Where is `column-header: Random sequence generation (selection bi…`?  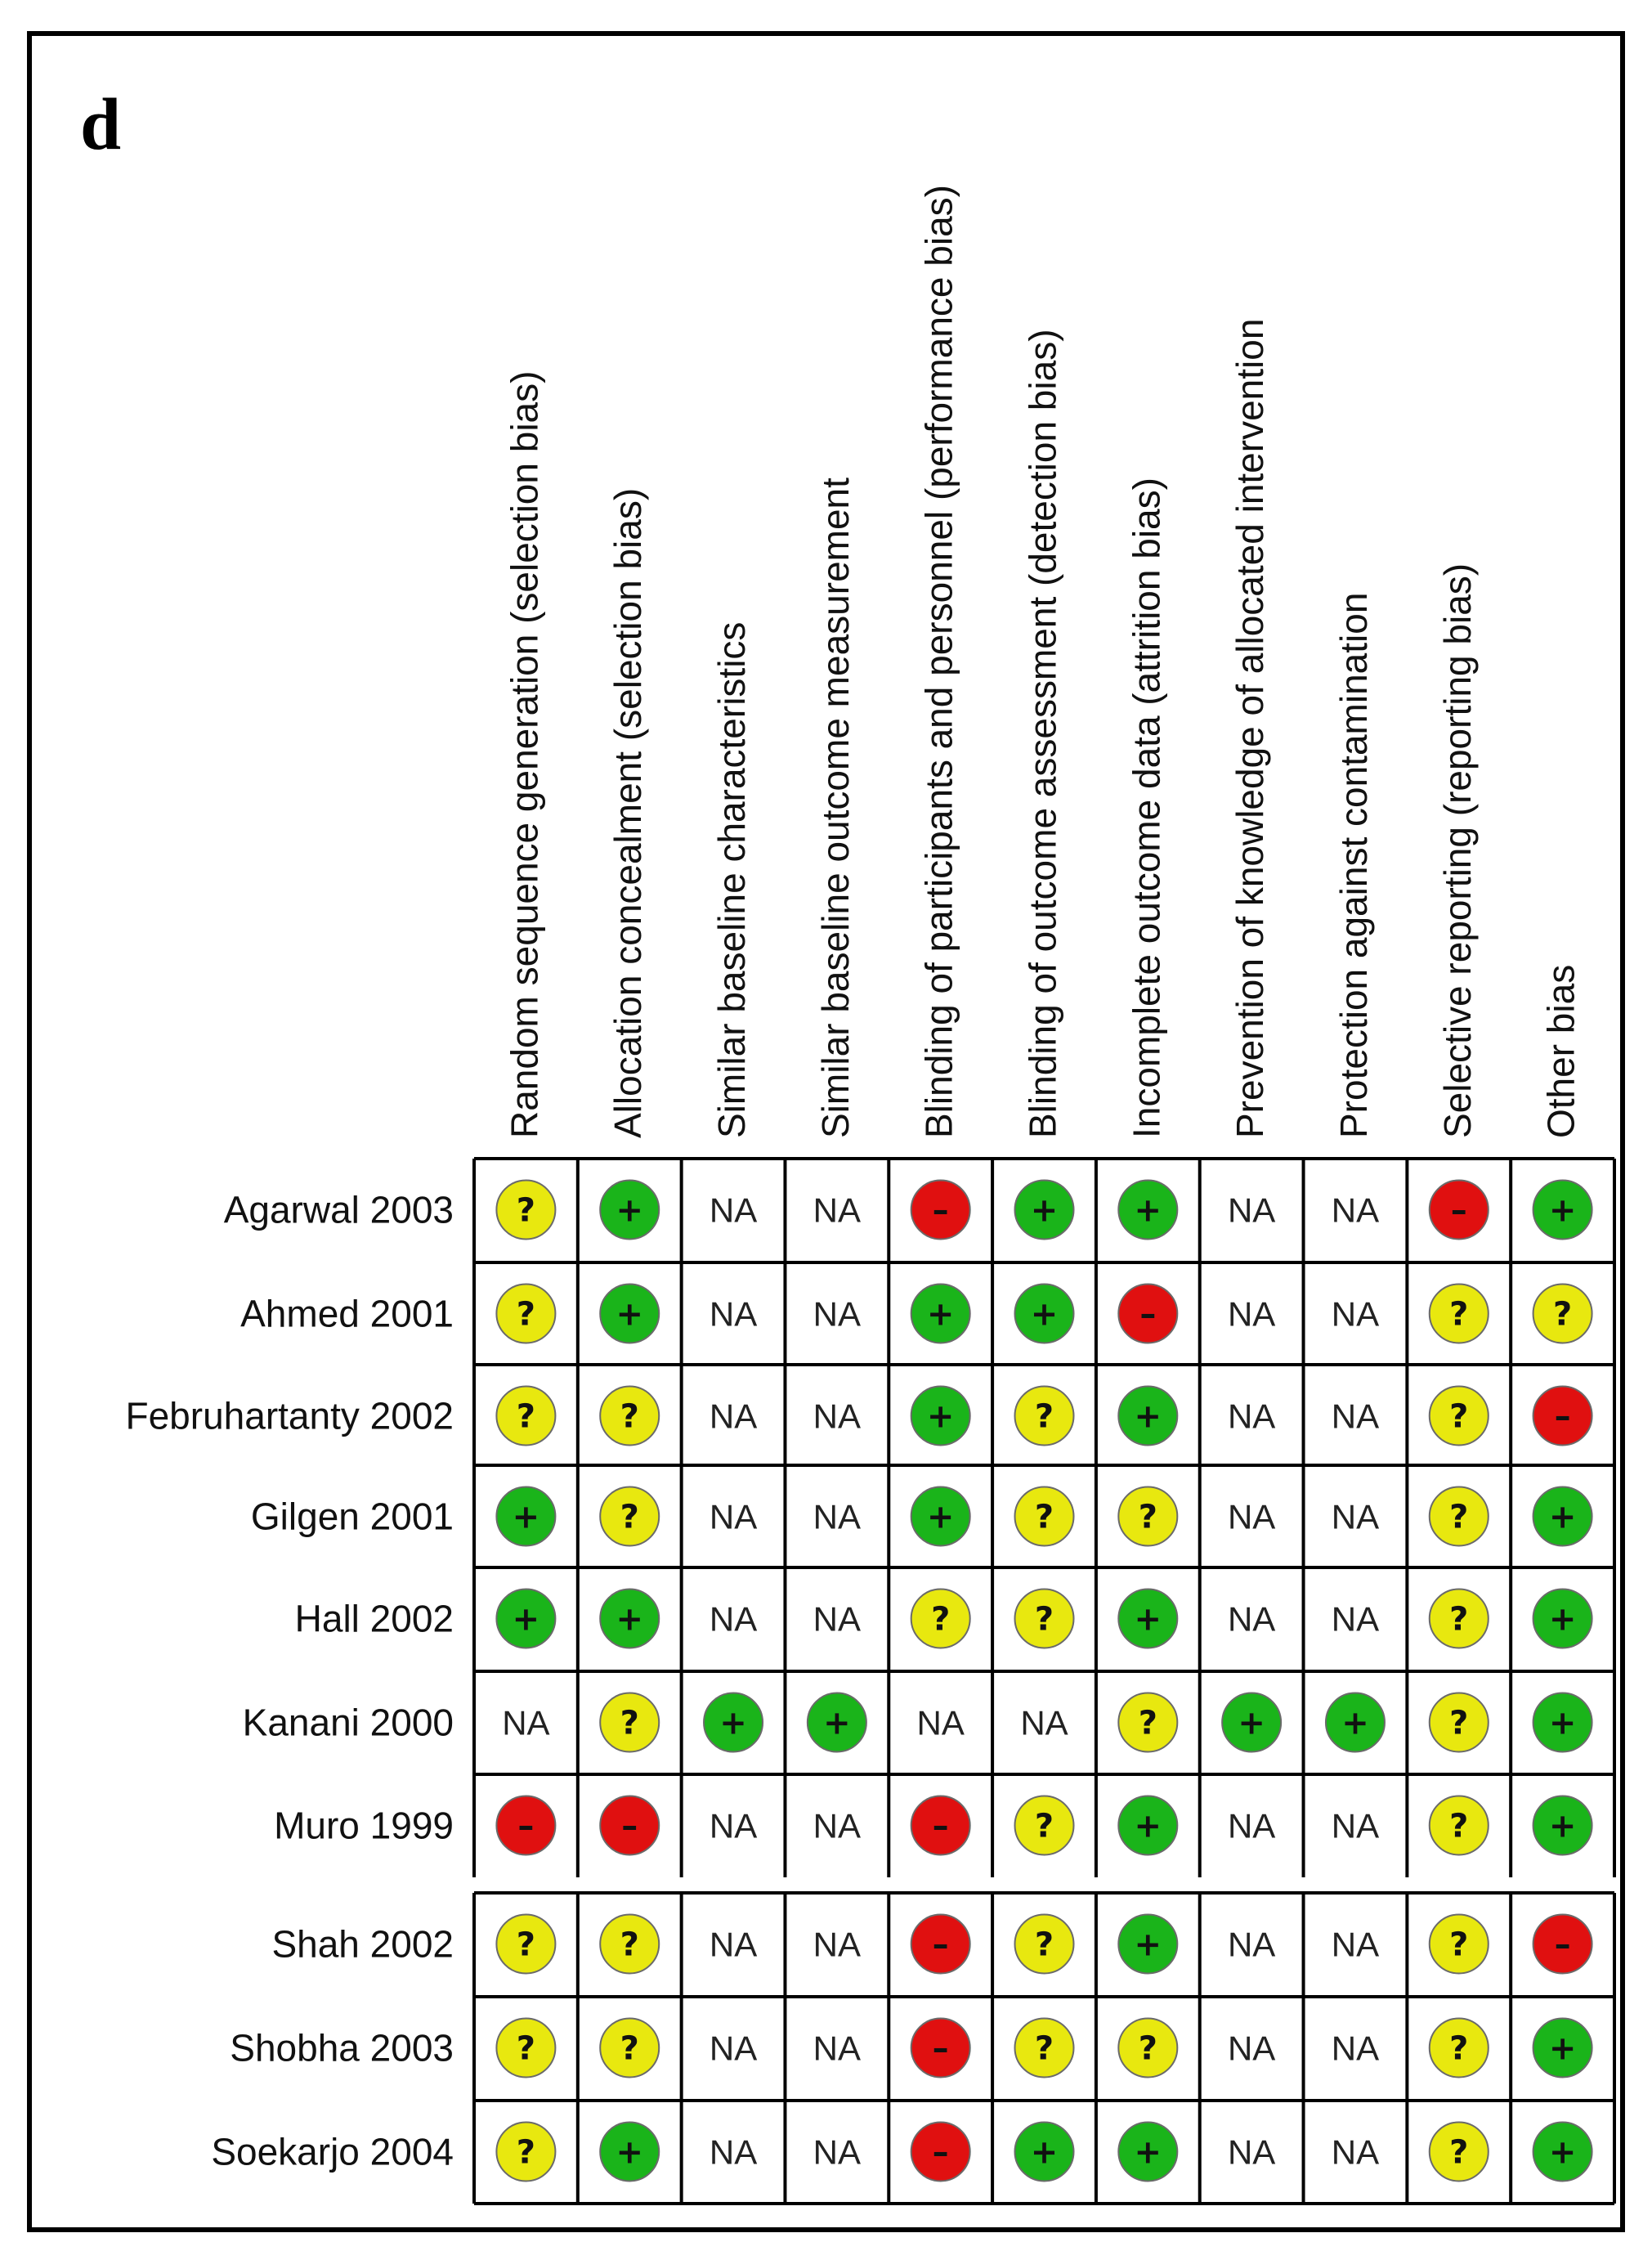 column-header: Random sequence generation (selection bi… is located at coordinates (524, 754).